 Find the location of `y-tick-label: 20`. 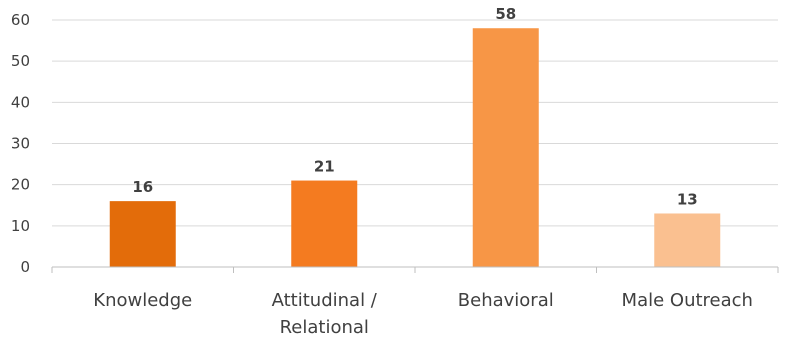

y-tick-label: 20 is located at coordinates (20, 185).